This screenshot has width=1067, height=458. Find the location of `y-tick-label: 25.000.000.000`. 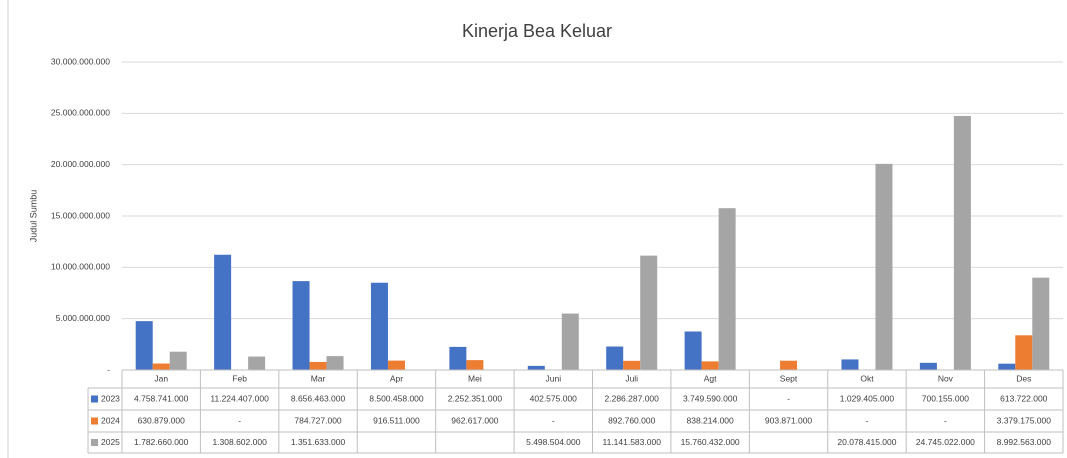

y-tick-label: 25.000.000.000 is located at coordinates (80, 113).